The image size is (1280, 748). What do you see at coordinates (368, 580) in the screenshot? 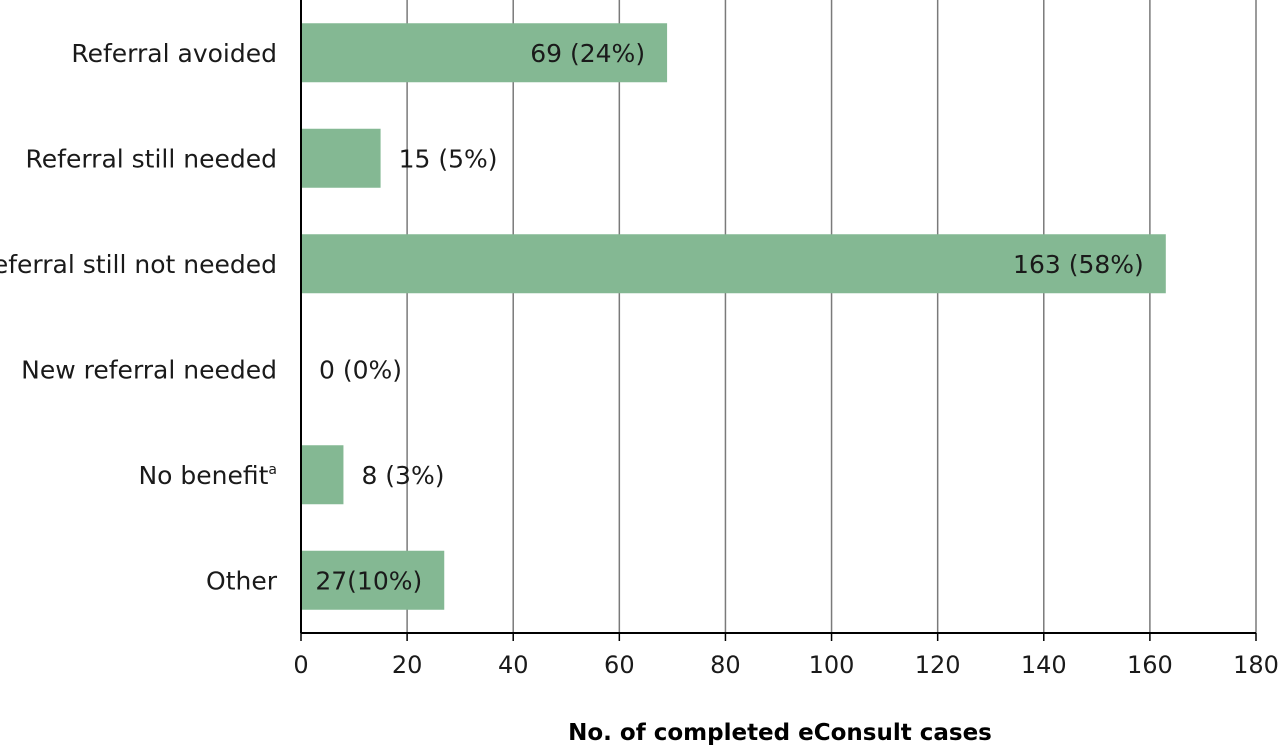
I see `data-label: 27(10%)` at bounding box center [368, 580].